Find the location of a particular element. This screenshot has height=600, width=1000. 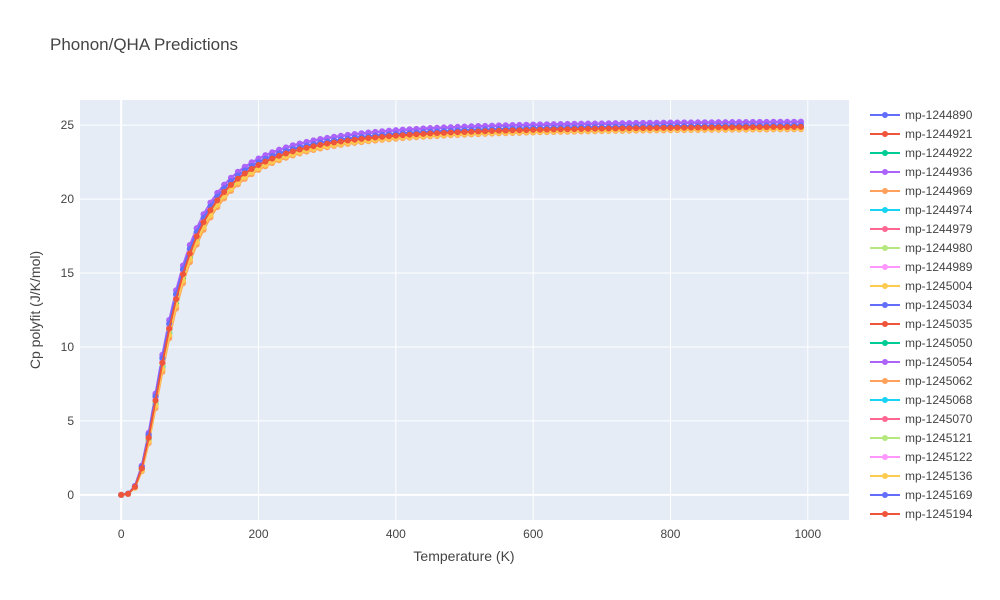

legend-item: mp-1245194 is located at coordinates (921, 514).